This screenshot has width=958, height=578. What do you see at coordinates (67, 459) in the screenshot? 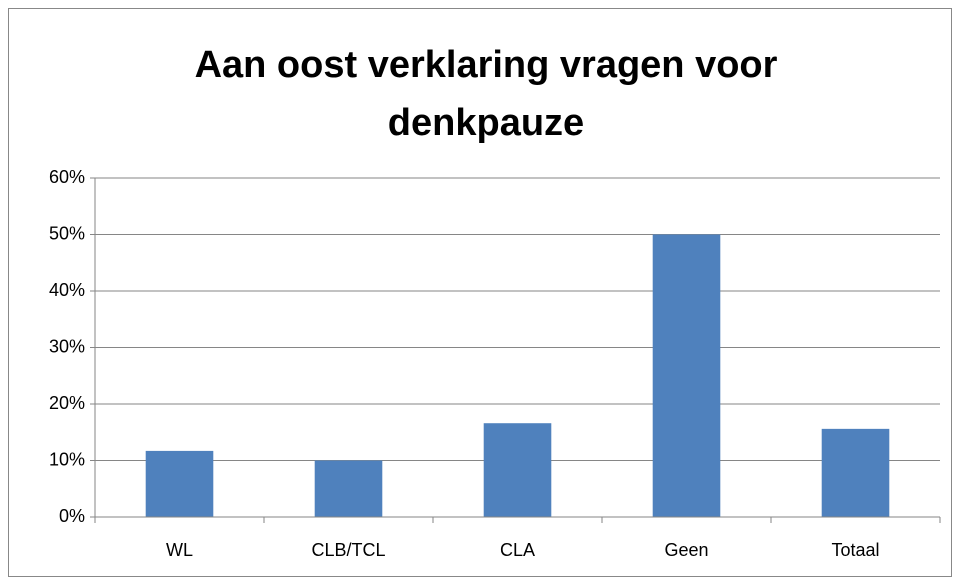
I see `y-tick-label: 10%` at bounding box center [67, 459].